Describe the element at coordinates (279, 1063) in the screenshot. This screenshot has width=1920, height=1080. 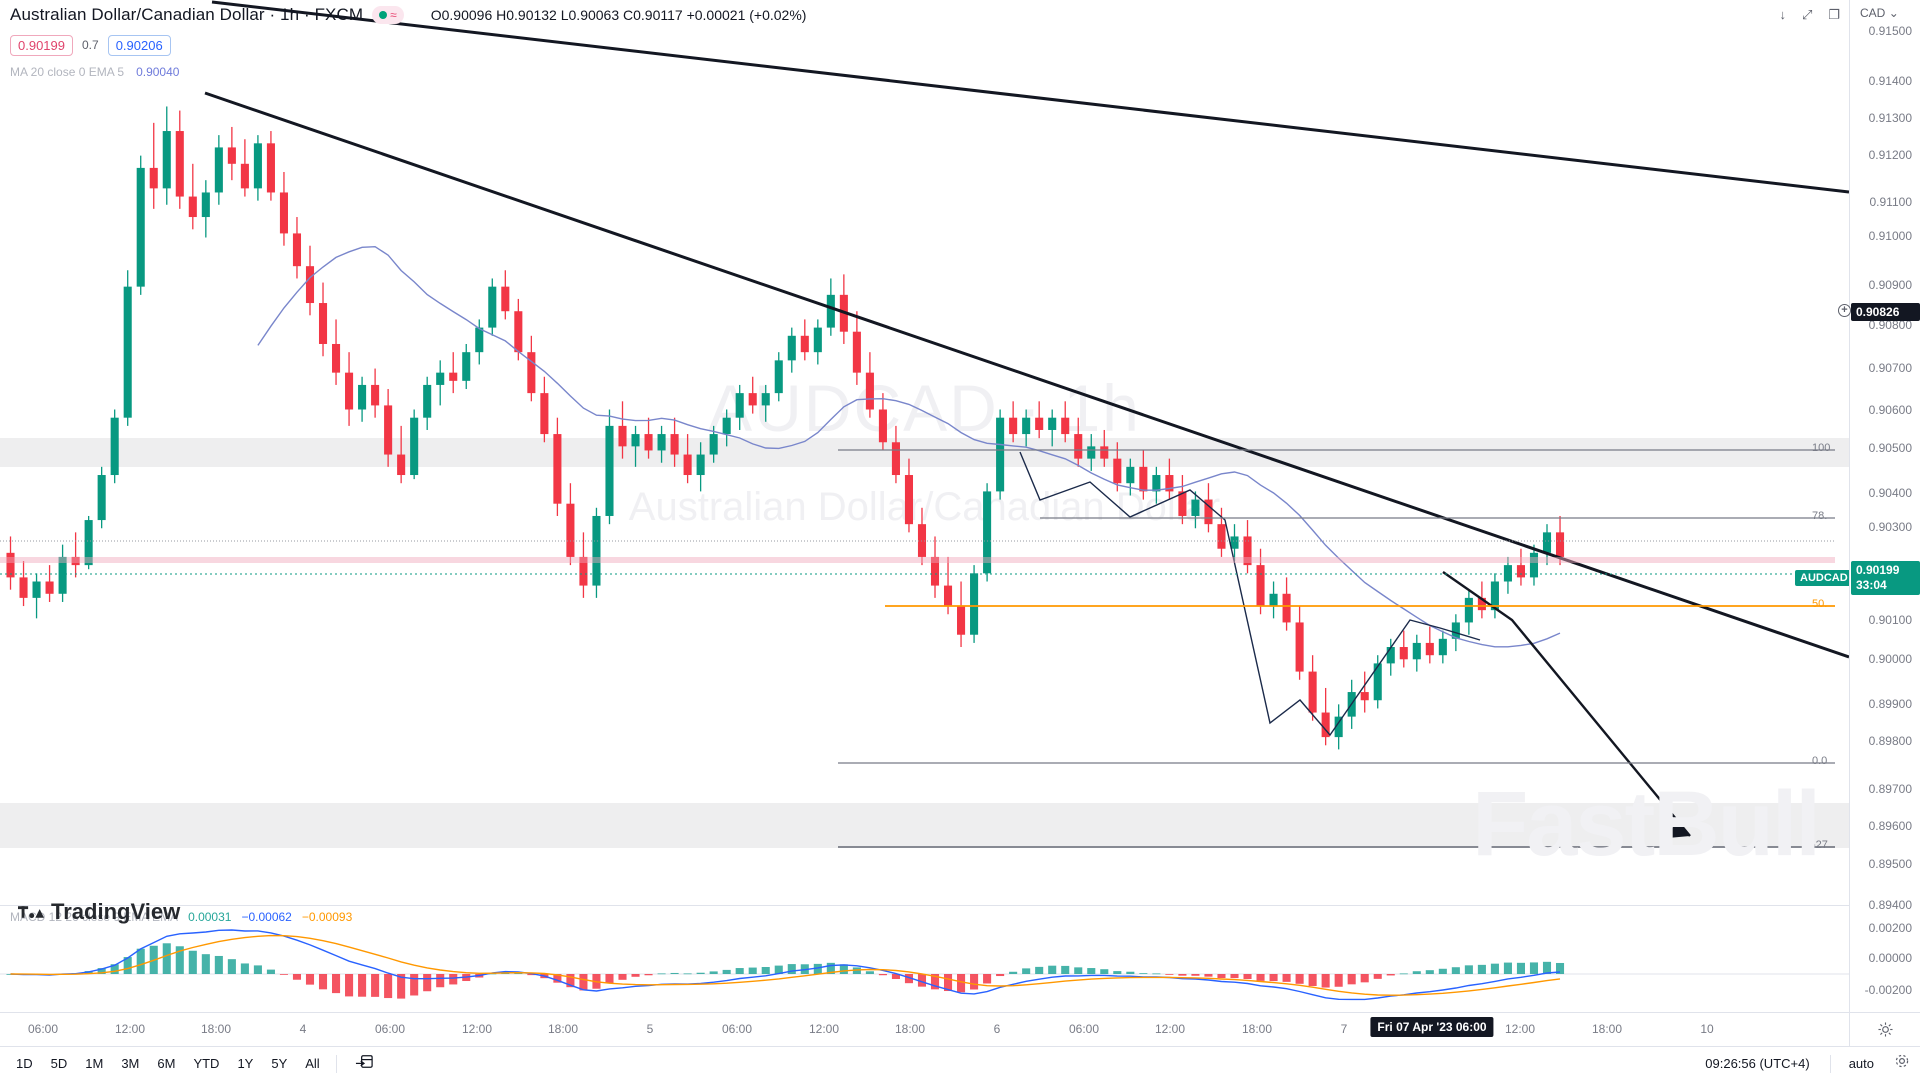
I see `timeframe-5y: 5Y` at that location.